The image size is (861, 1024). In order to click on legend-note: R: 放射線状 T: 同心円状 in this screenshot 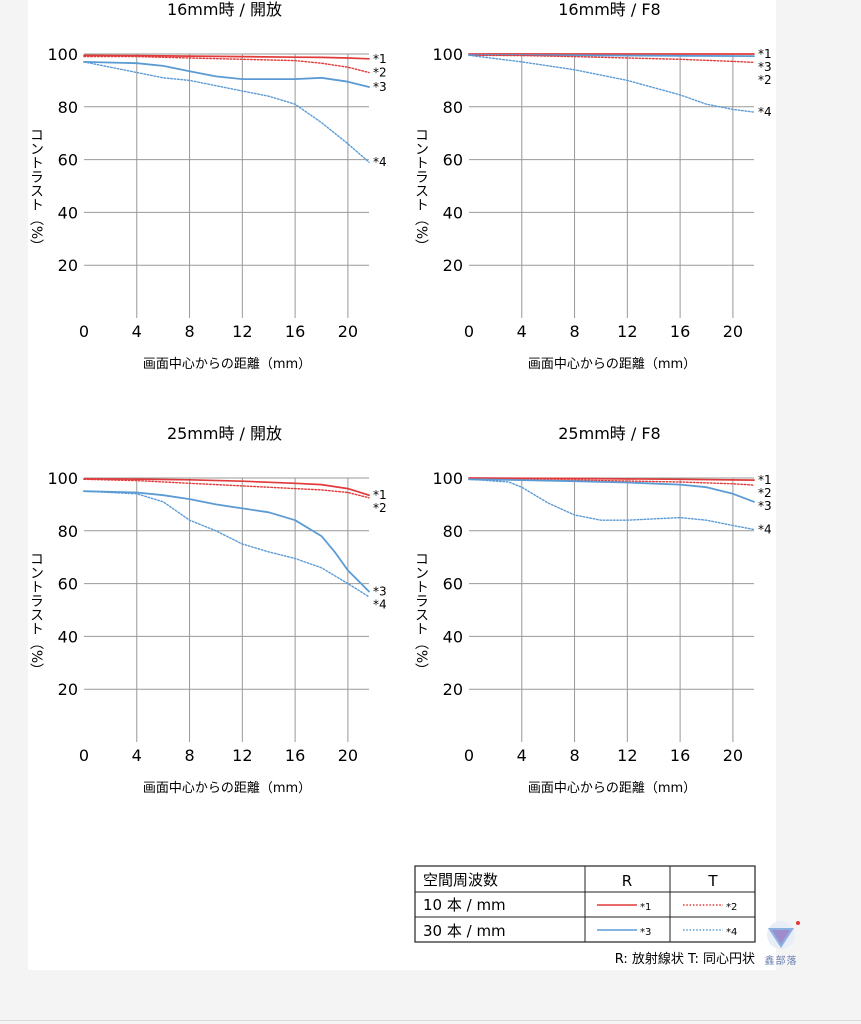, I will do `click(685, 959)`.